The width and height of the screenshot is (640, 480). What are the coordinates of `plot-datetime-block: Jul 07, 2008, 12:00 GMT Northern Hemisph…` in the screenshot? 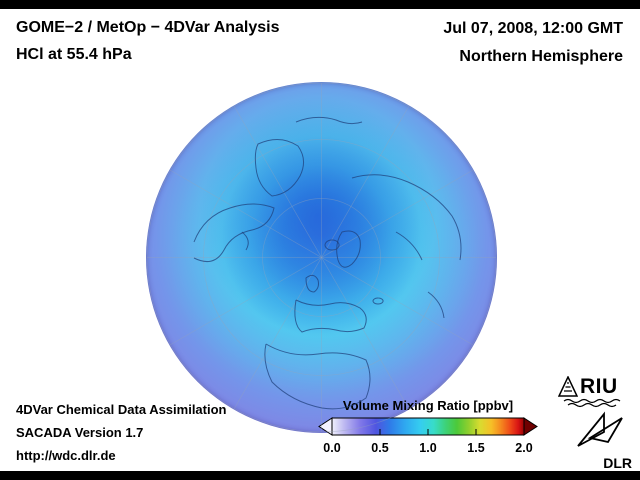 It's located at (533, 43).